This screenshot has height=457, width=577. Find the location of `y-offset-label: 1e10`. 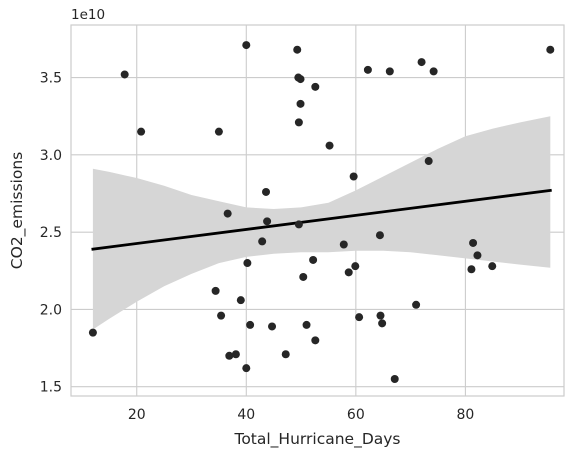

y-offset-label: 1e10 is located at coordinates (88, 15).